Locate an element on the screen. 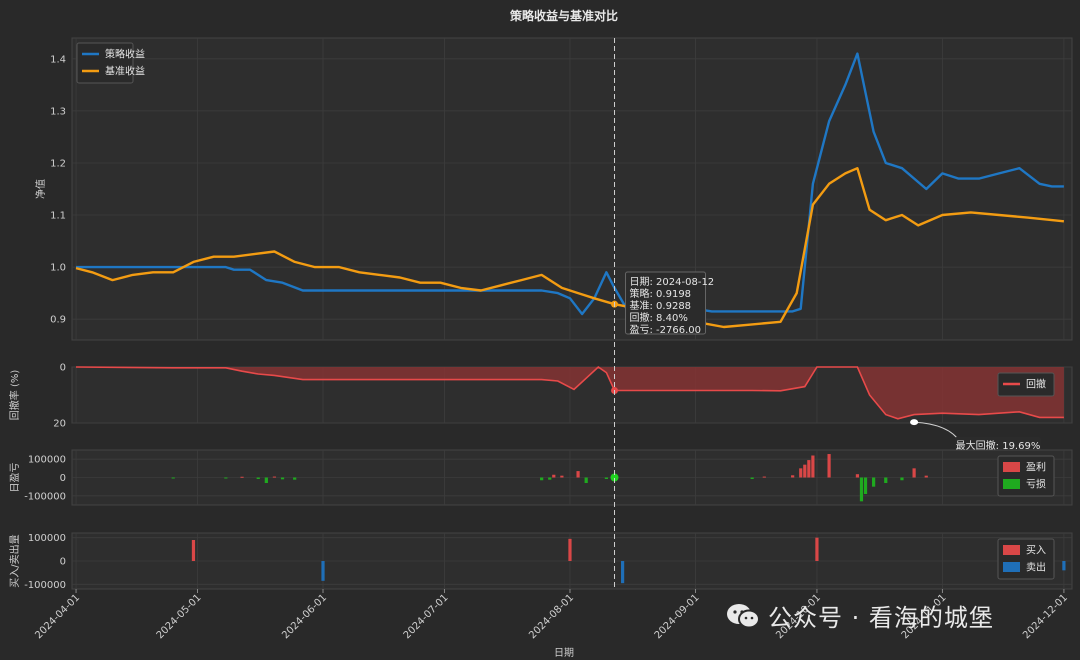 The height and width of the screenshot is (660, 1080). y-tick-label: 1.1 is located at coordinates (58, 216).